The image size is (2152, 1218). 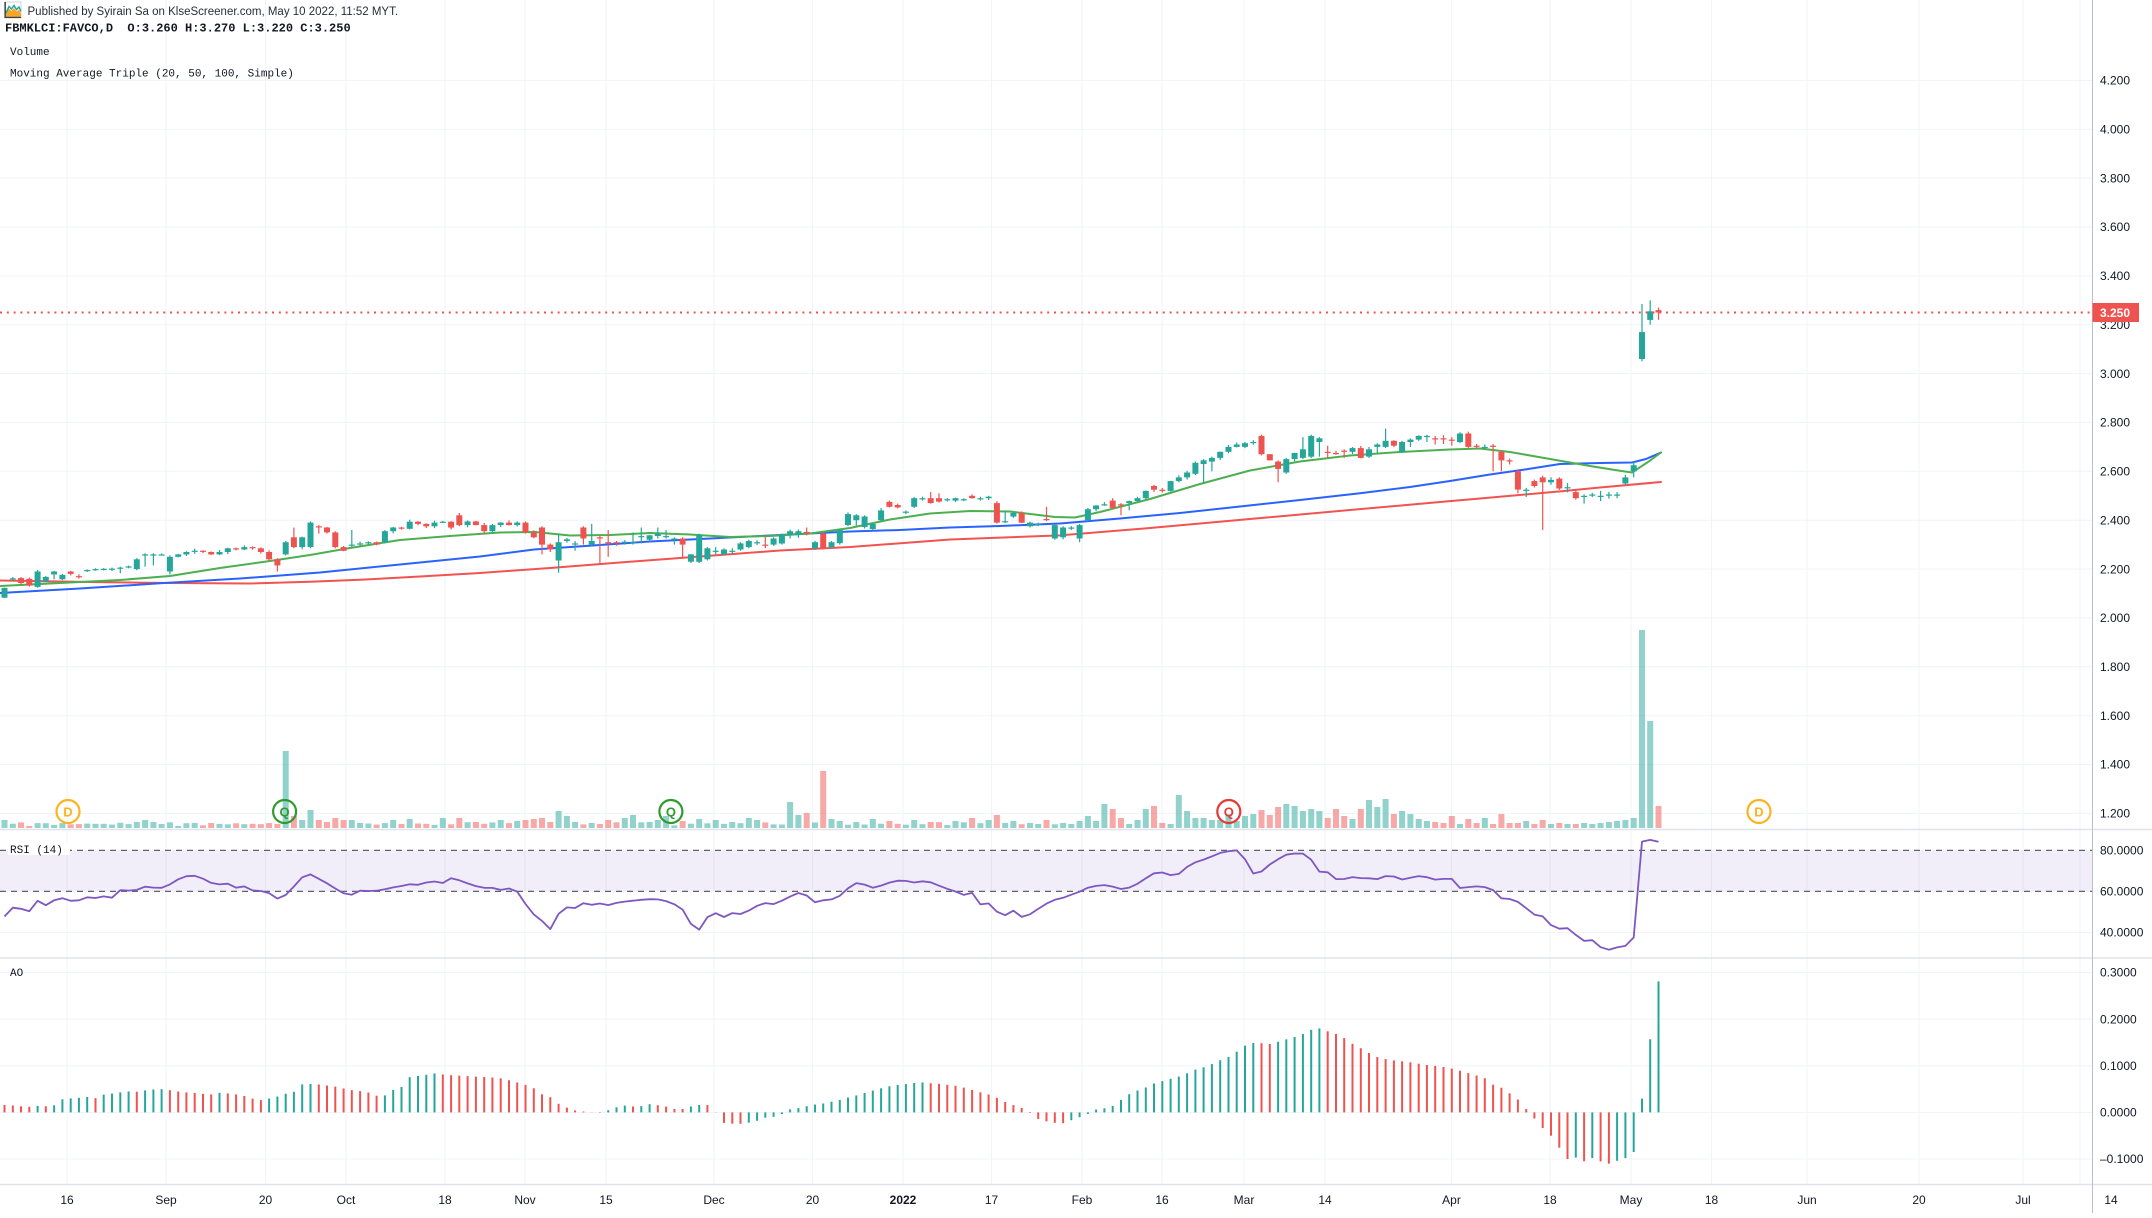 What do you see at coordinates (1806, 1200) in the screenshot?
I see `svg-text: Jun` at bounding box center [1806, 1200].